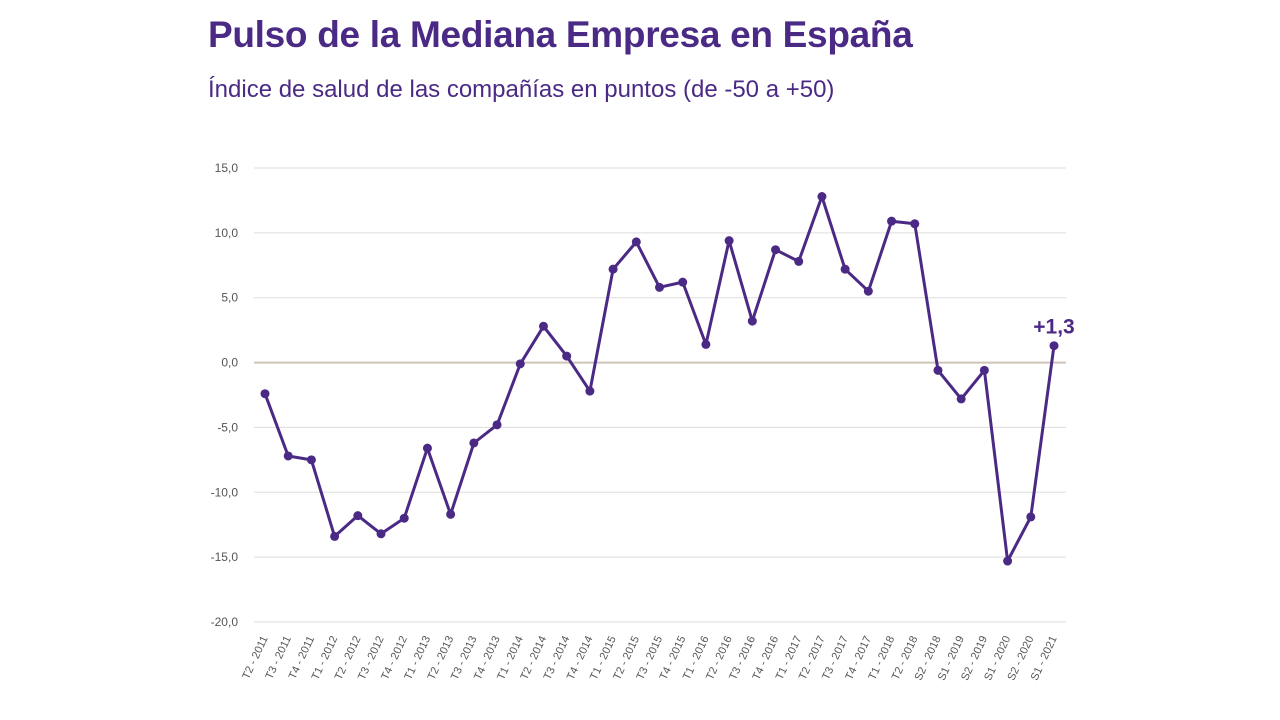 The height and width of the screenshot is (720, 1280). Describe the element at coordinates (225, 557) in the screenshot. I see `y-tick-label: -15,0` at that location.